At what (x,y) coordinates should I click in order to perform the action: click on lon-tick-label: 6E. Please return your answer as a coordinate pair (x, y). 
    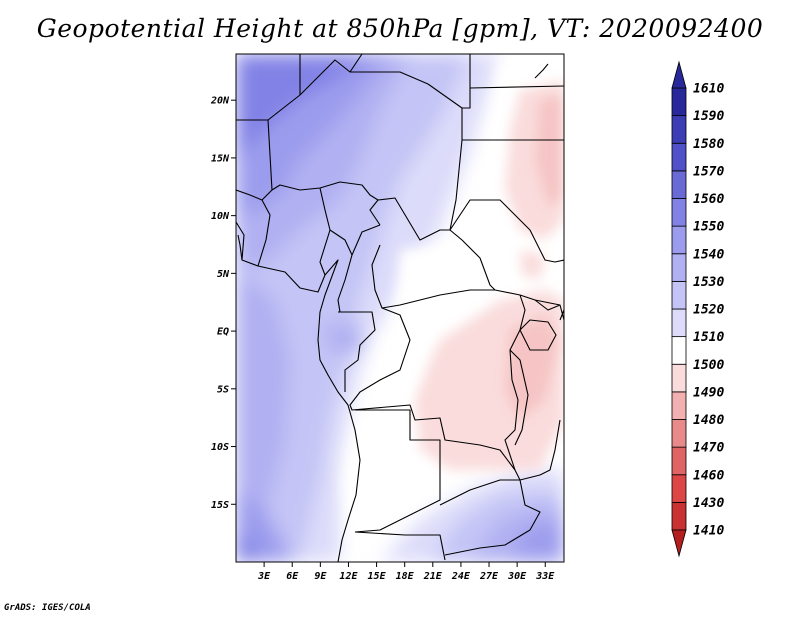
    Looking at the image, I should click on (292, 576).